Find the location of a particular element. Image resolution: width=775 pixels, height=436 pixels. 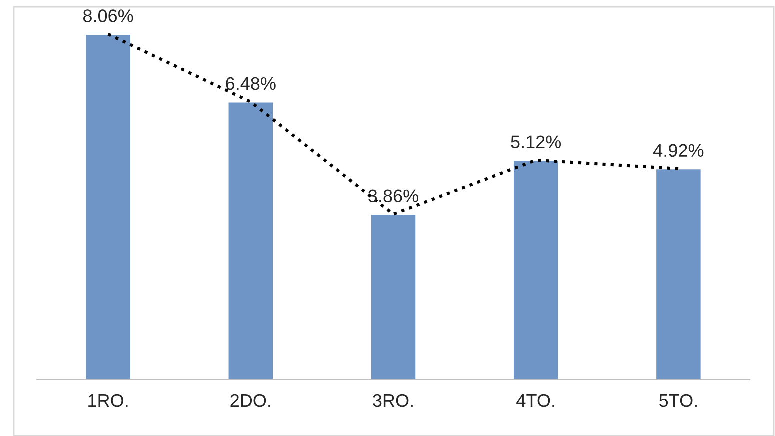

data-label: 6.48% is located at coordinates (251, 83).